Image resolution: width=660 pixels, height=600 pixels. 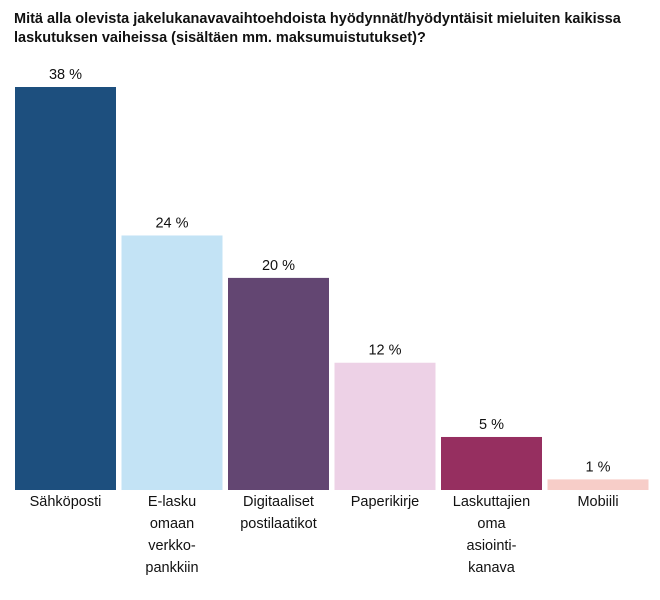 I want to click on category-label-2: E-lasku omaan verkko-pankkiin, so click(x=171, y=535).